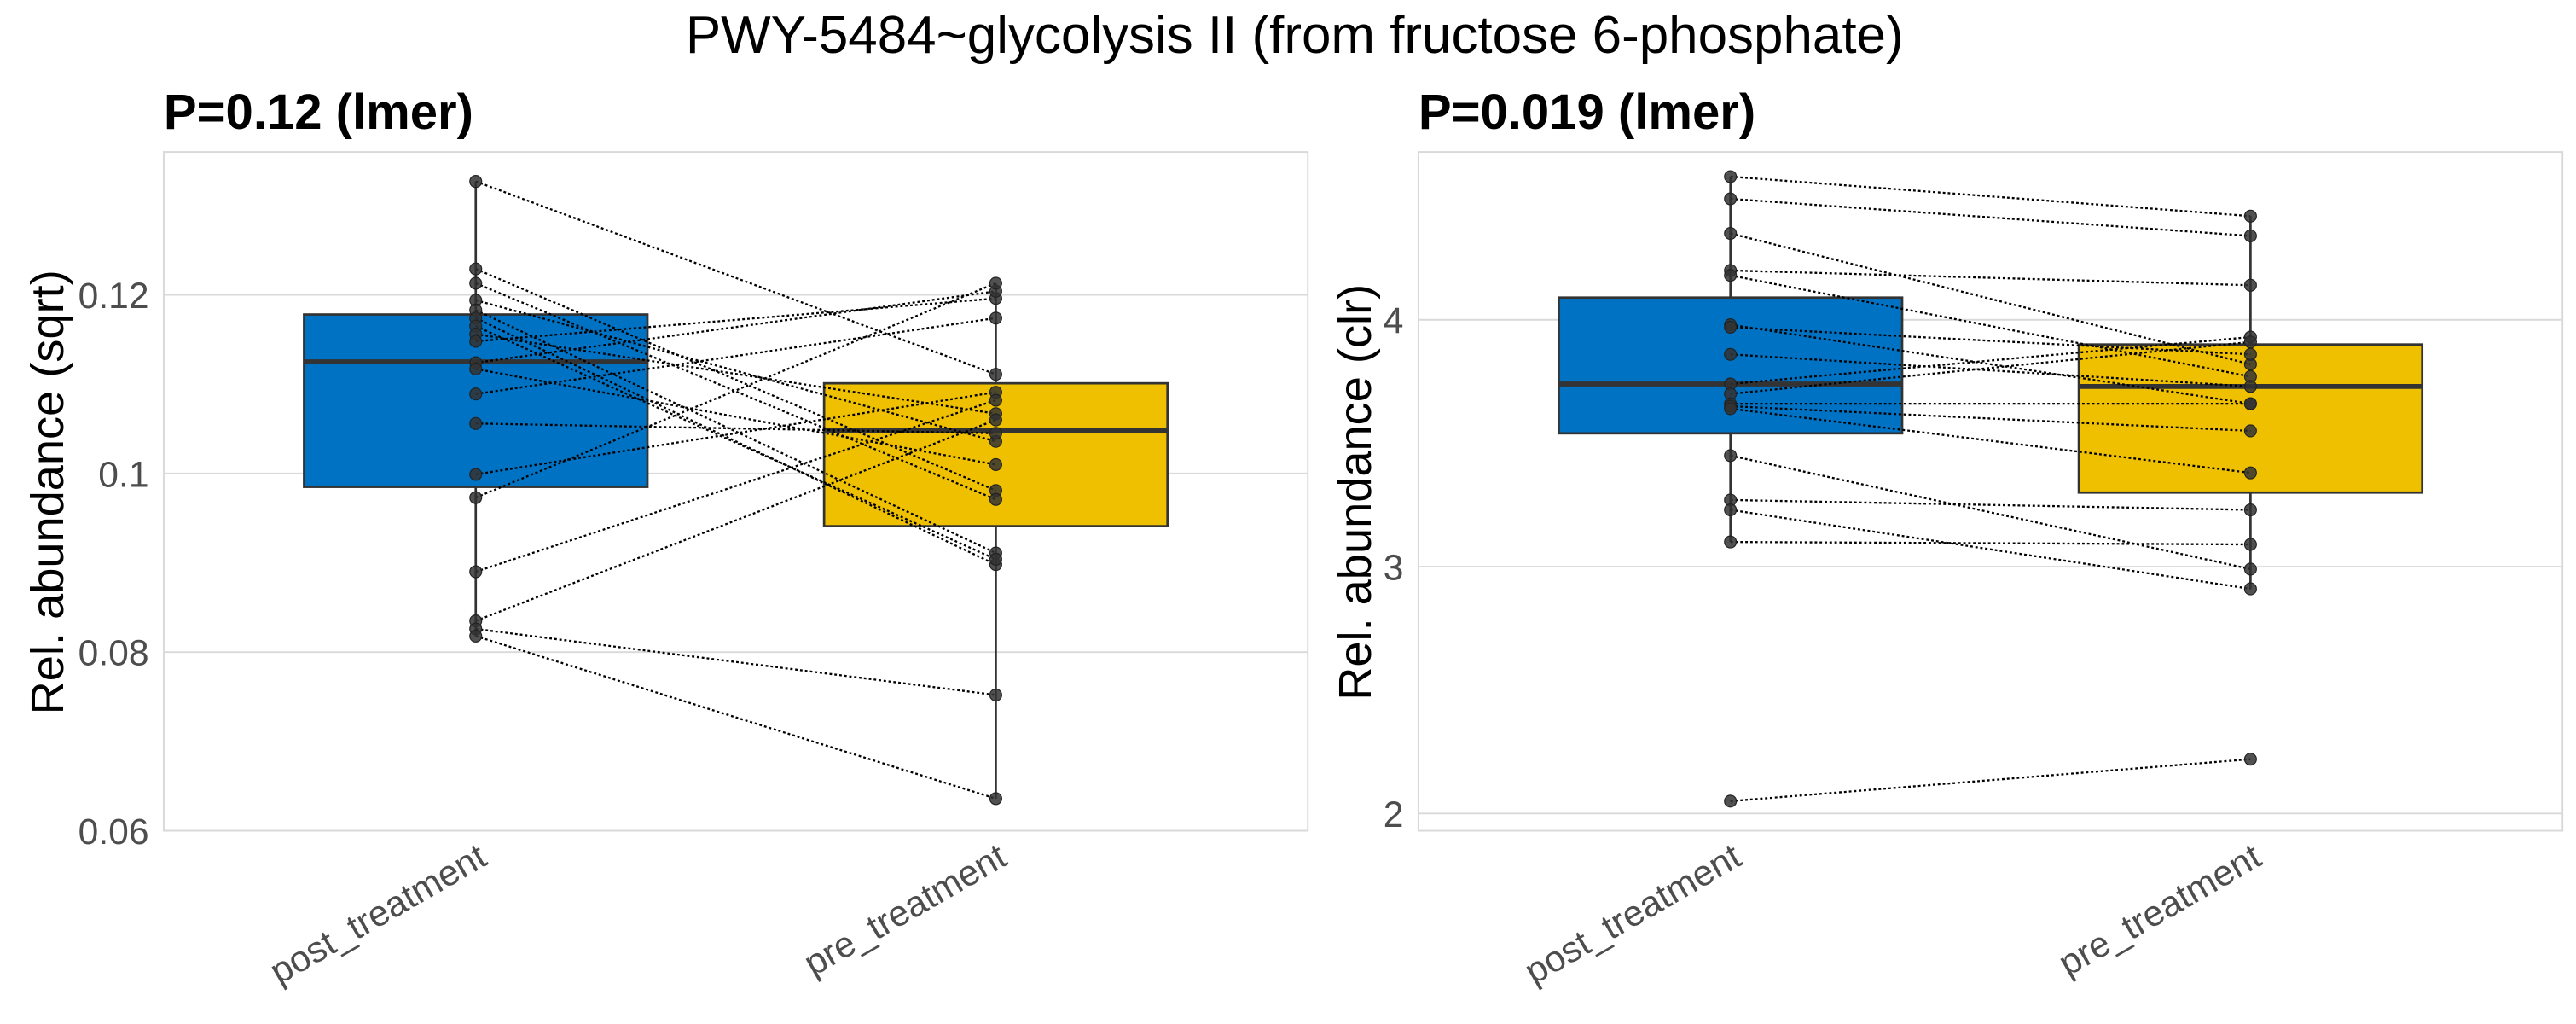  Describe the element at coordinates (318, 112) in the screenshot. I see `panel-title-sqrt: P=0.12 (lmer)` at that location.